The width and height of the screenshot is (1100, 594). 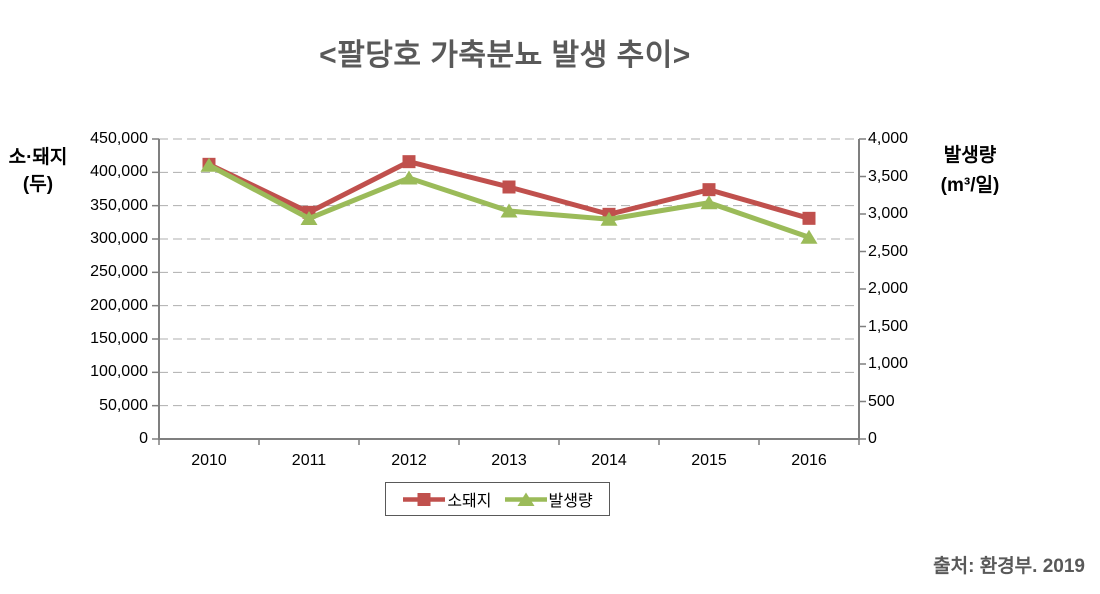 I want to click on right-axis-title-line1: 발생량, so click(x=970, y=155).